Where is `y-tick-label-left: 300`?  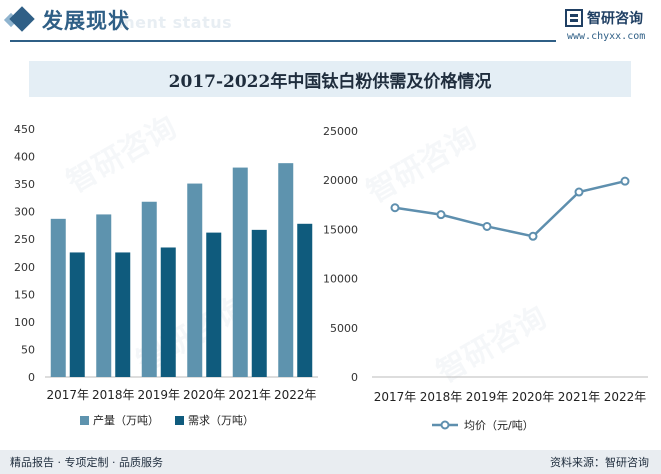
y-tick-label-left: 300 is located at coordinates (24, 212).